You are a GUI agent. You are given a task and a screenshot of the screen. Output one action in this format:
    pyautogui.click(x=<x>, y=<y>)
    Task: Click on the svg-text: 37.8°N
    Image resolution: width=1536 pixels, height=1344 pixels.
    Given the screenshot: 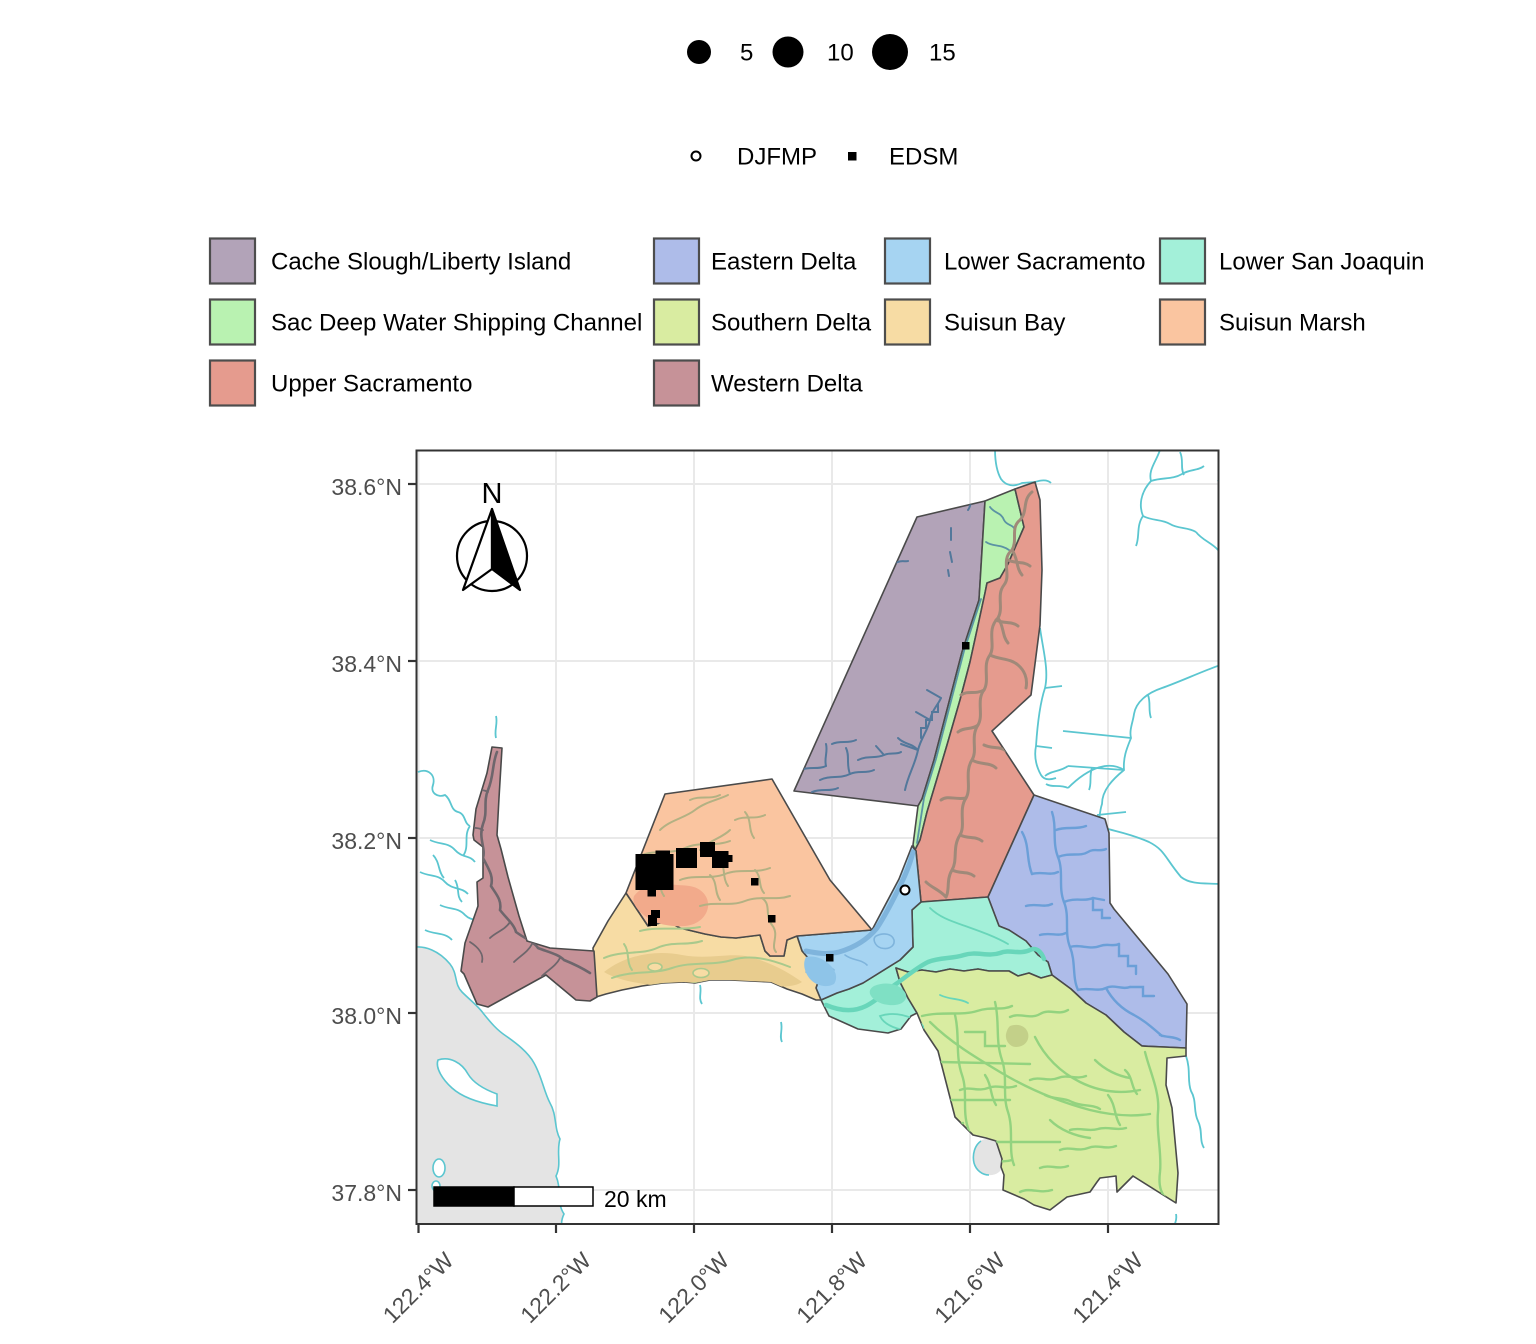 What is the action you would take?
    pyautogui.click(x=366, y=1193)
    